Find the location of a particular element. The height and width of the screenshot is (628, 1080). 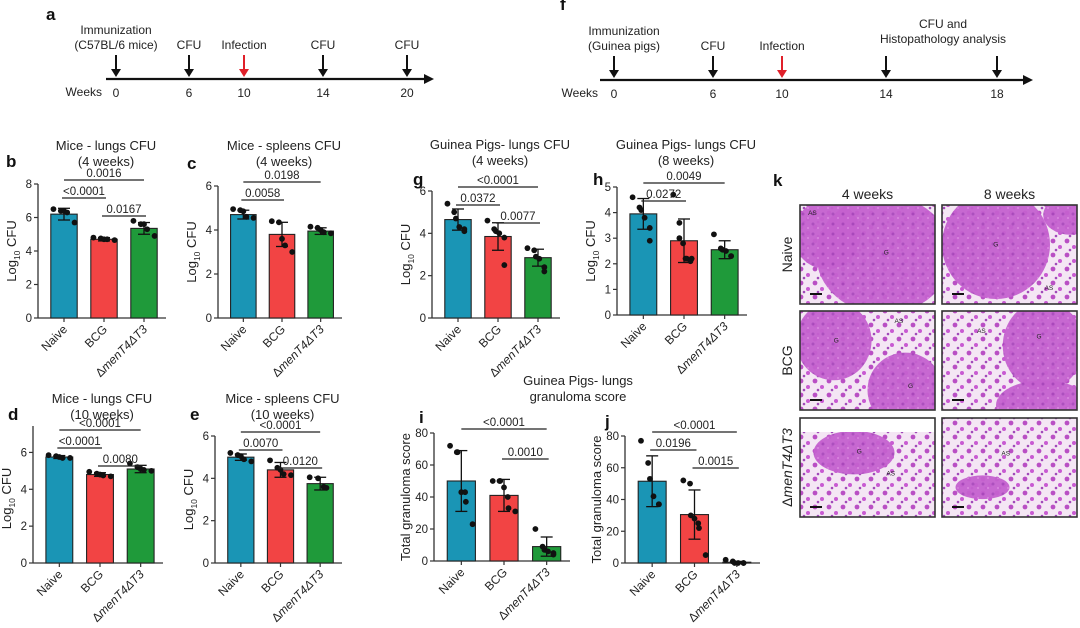

y-tick-label: 80 is located at coordinates (421, 434).